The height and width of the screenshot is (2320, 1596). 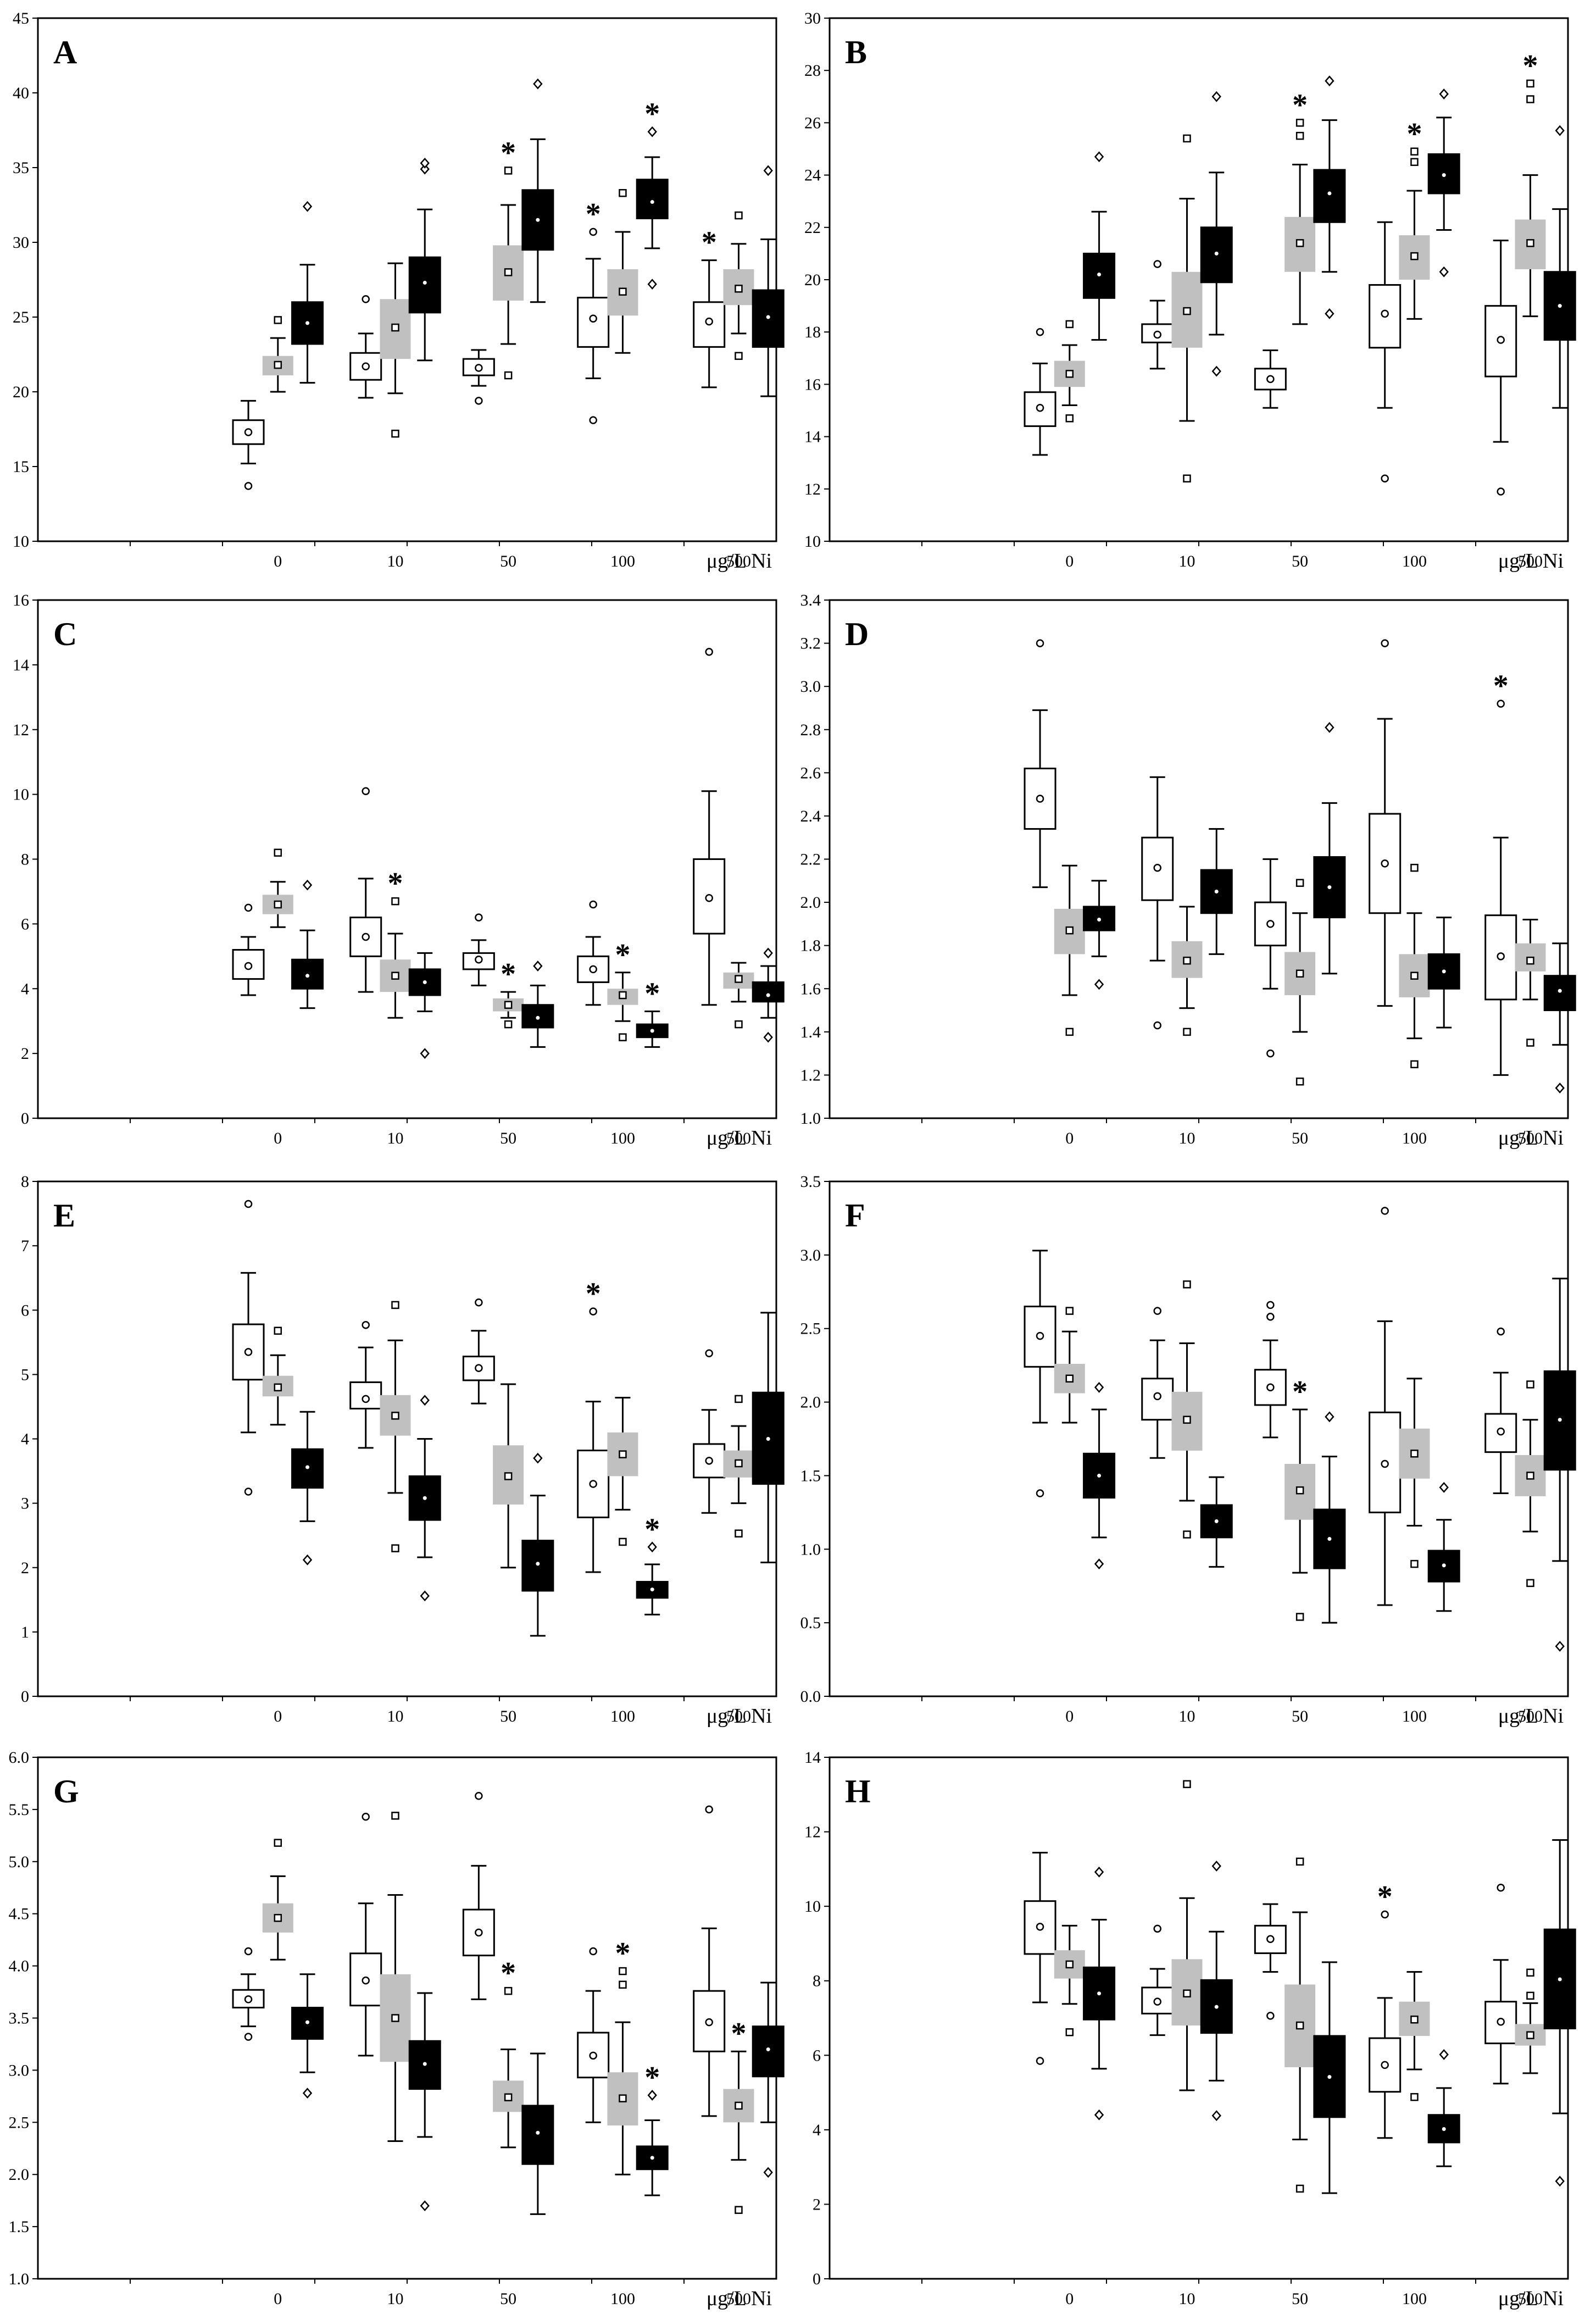 I want to click on y-tick-label: 1.8, so click(x=810, y=946).